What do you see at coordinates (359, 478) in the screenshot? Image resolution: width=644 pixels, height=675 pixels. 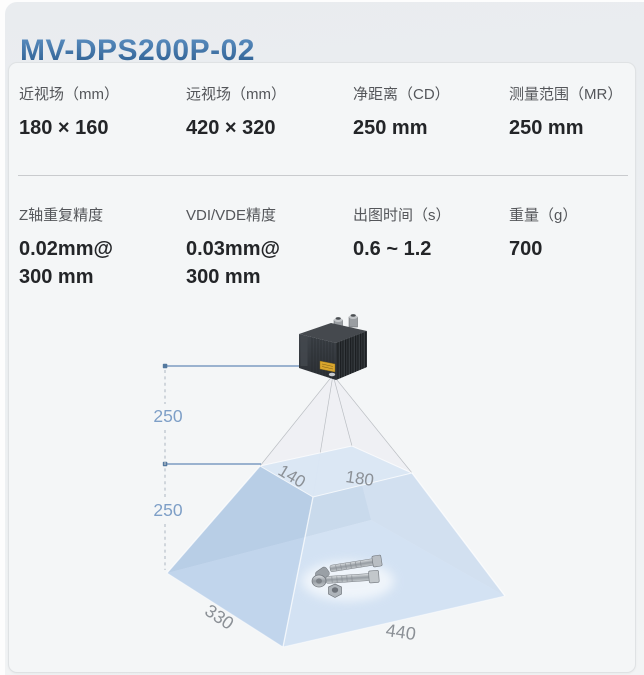 I see `near-length-label: 180` at bounding box center [359, 478].